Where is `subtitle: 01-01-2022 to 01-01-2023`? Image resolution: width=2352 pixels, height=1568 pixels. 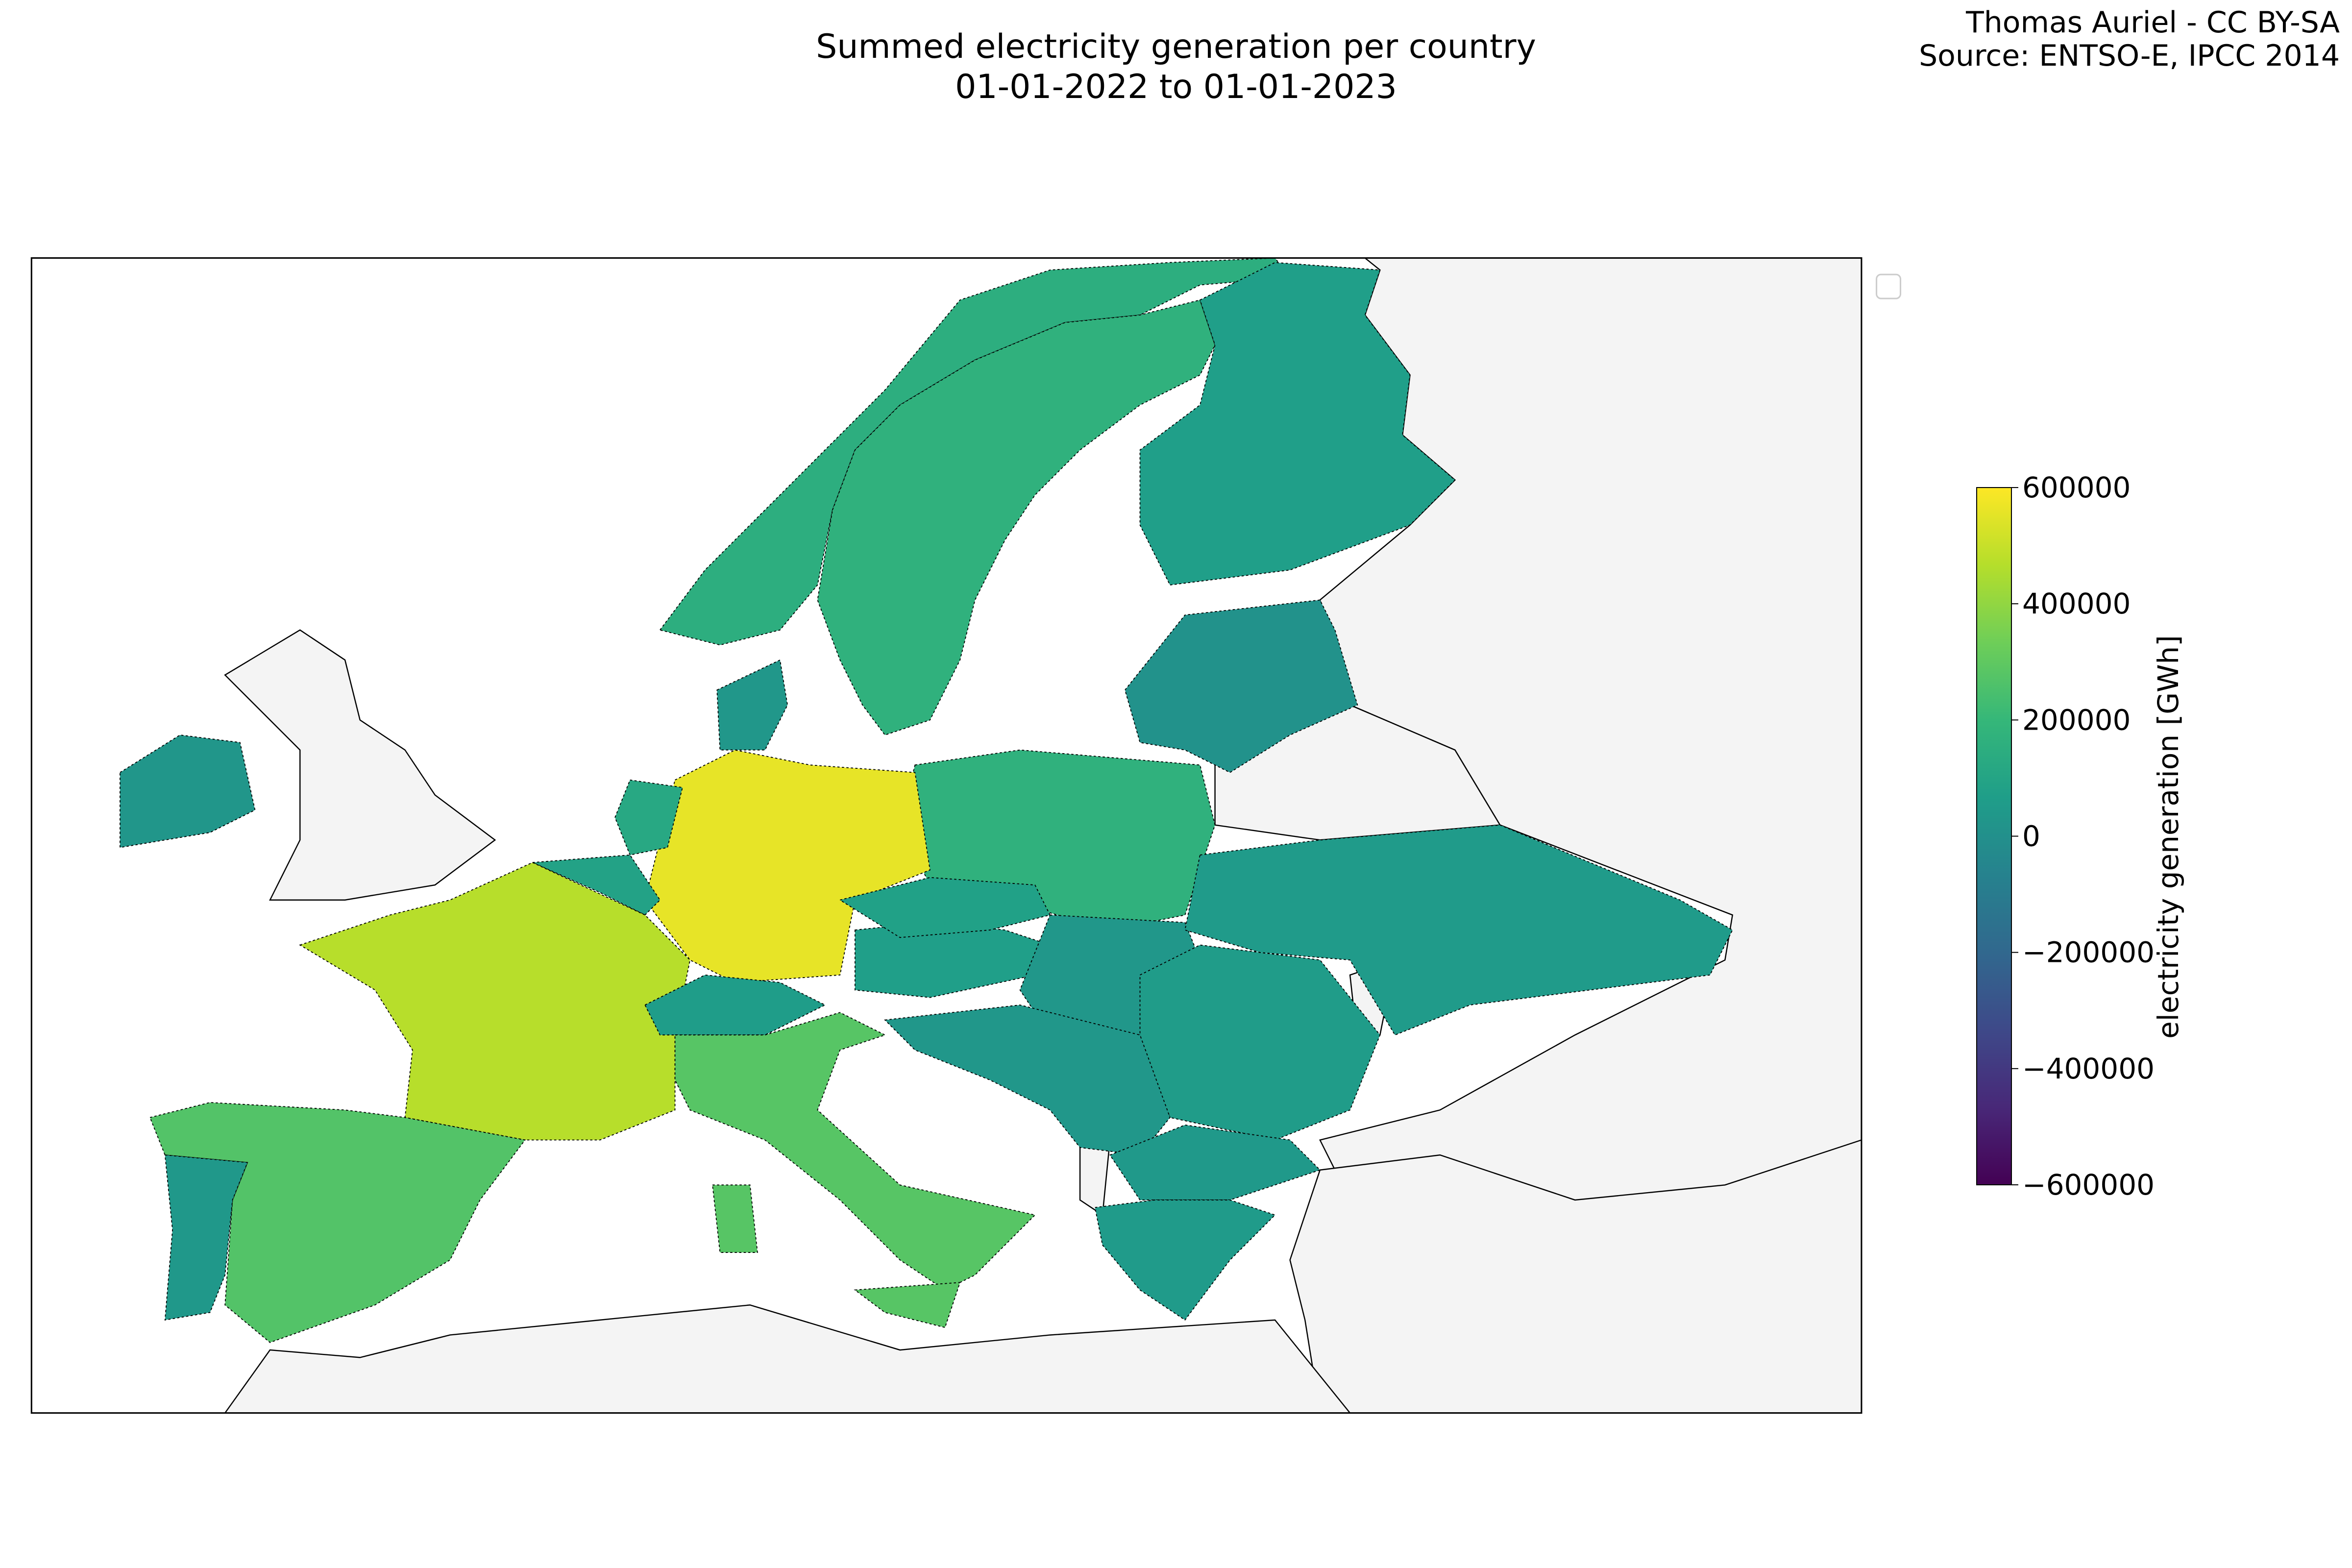
subtitle: 01-01-2022 to 01-01-2023 is located at coordinates (1176, 87).